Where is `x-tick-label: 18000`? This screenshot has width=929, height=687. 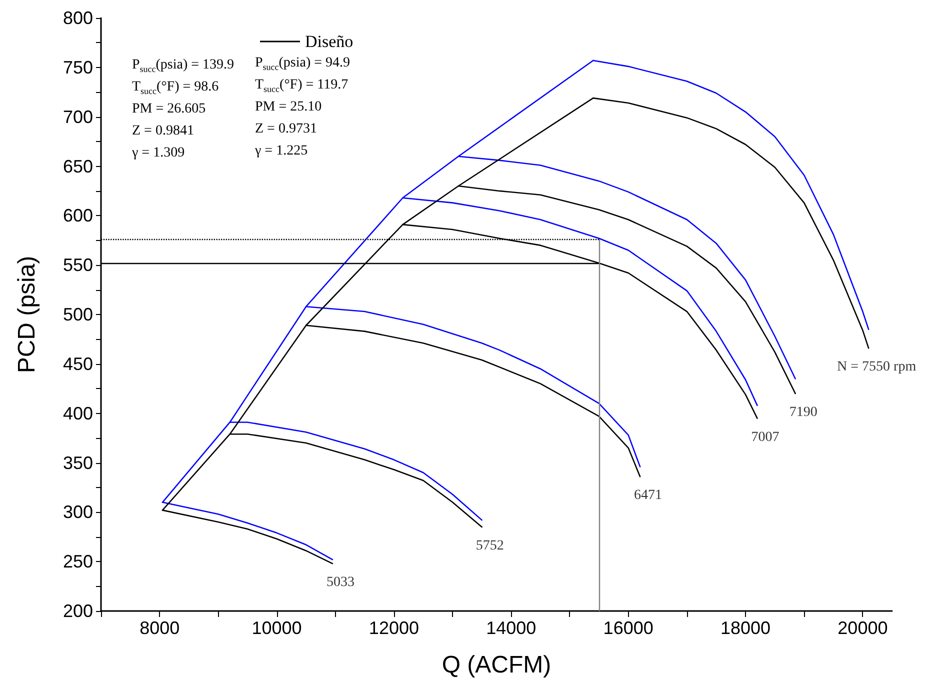
x-tick-label: 18000 is located at coordinates (745, 628).